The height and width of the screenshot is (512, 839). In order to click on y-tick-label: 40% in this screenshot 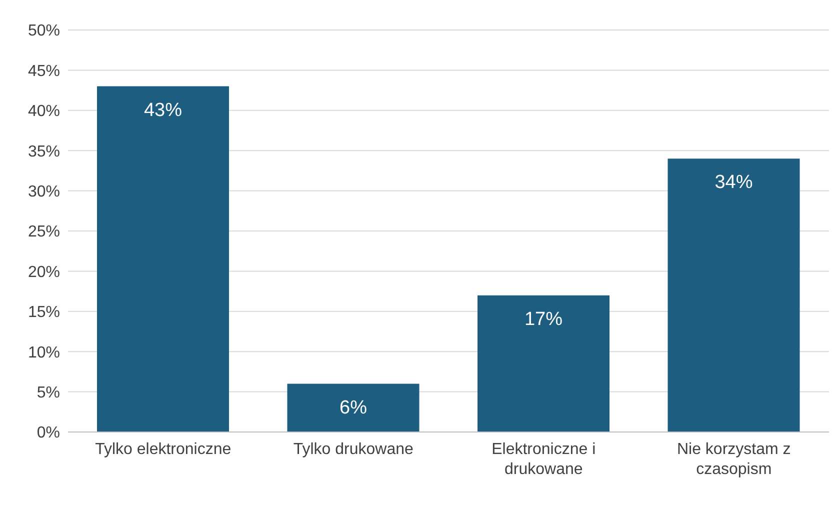, I will do `click(44, 111)`.